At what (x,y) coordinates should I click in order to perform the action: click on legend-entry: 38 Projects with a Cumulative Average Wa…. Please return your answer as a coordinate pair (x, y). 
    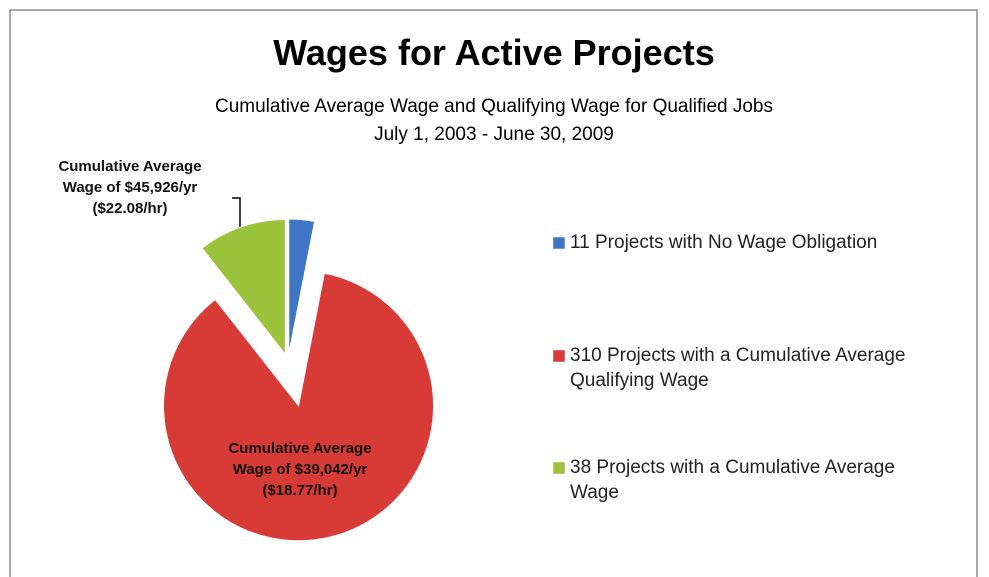
    Looking at the image, I should click on (732, 480).